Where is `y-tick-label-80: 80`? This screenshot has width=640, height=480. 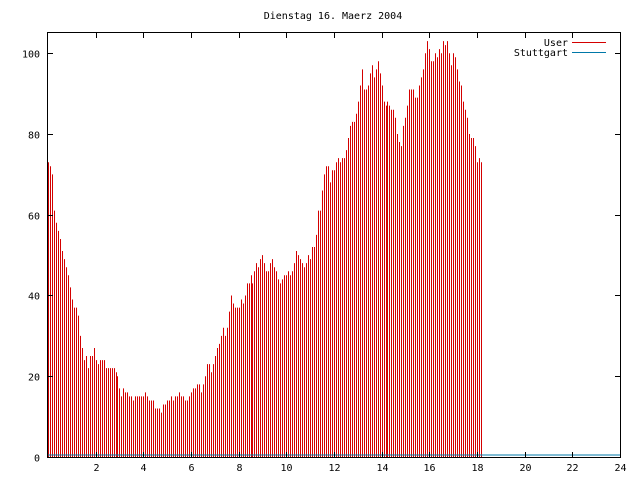
y-tick-label-80: 80 is located at coordinates (34, 136).